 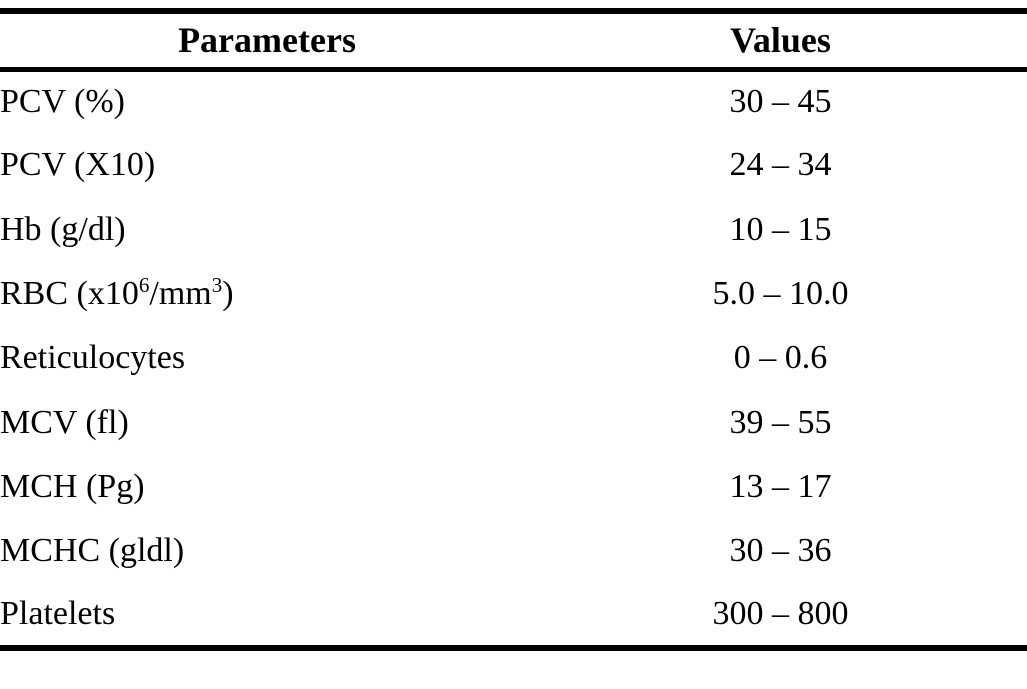 I want to click on column-header-parameters: Parameters, so click(x=267, y=41).